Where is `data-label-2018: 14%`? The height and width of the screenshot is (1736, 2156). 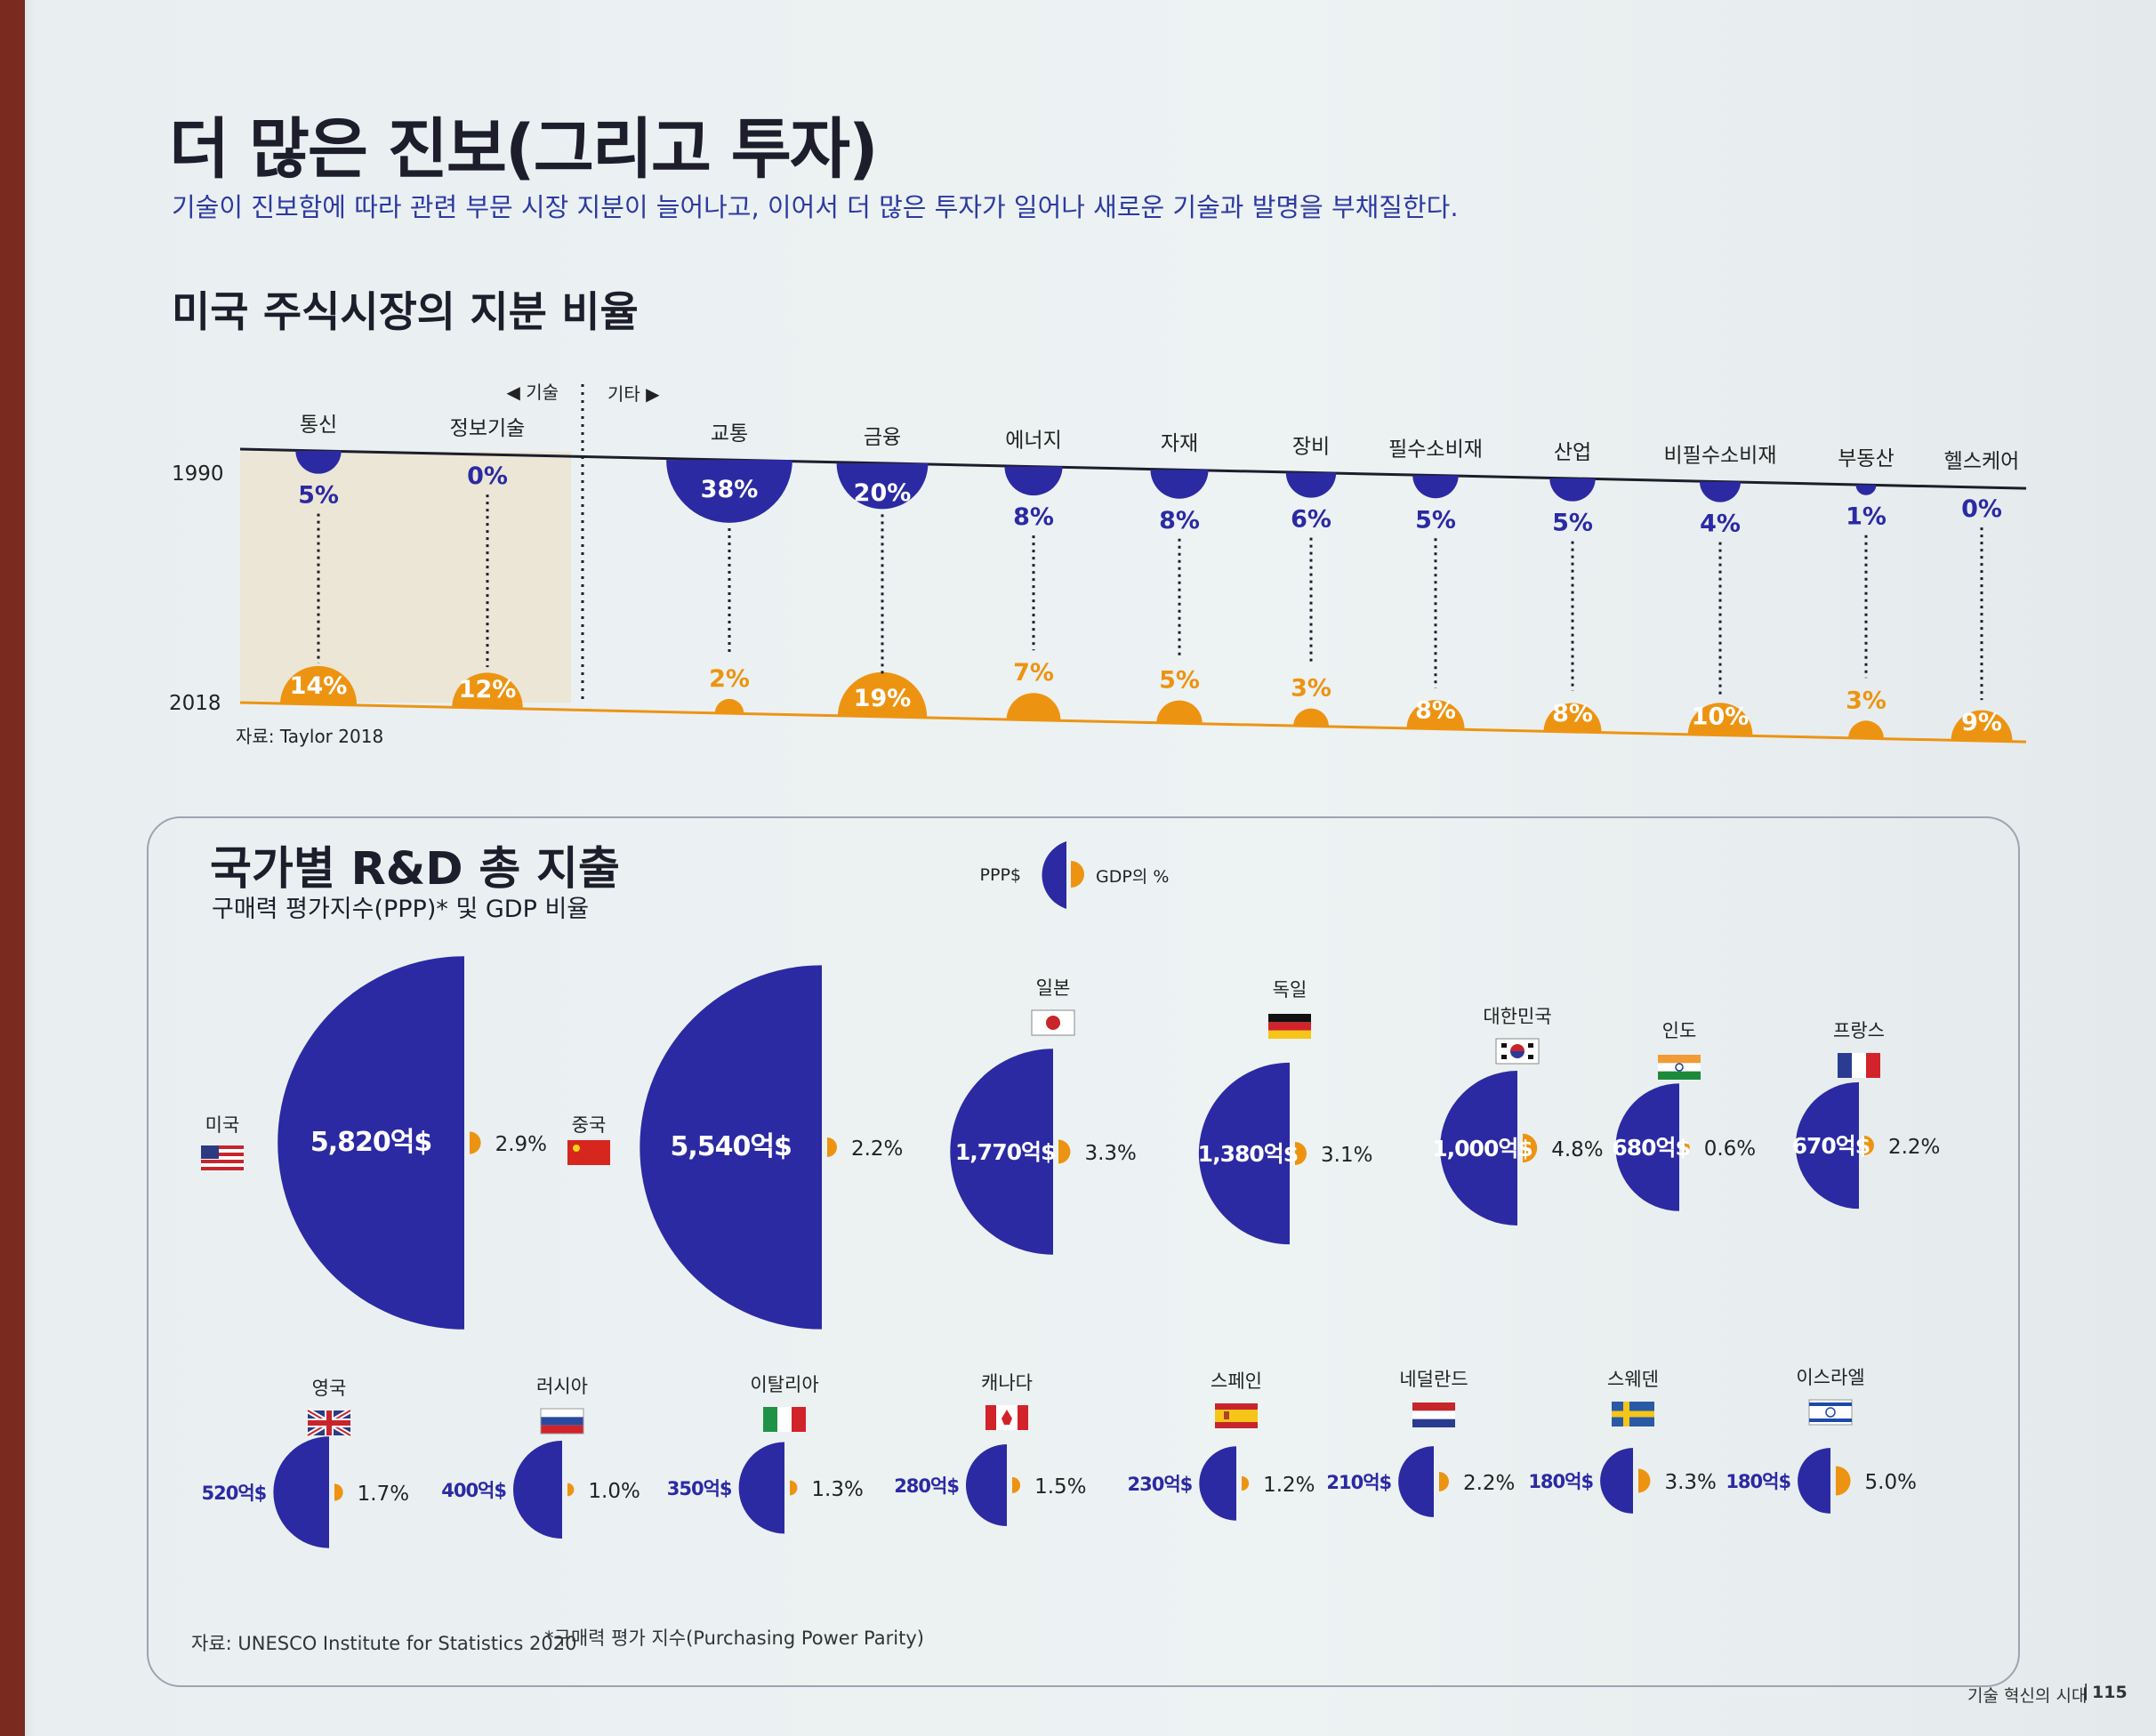 data-label-2018: 14% is located at coordinates (319, 686).